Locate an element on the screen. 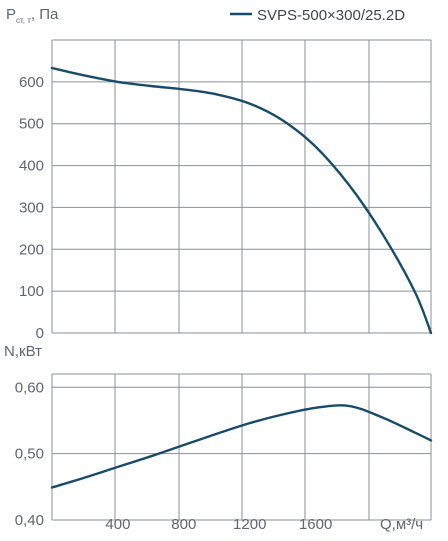 Image resolution: width=448 pixels, height=541 pixels. flow-tick-400: 400 is located at coordinates (117, 524).